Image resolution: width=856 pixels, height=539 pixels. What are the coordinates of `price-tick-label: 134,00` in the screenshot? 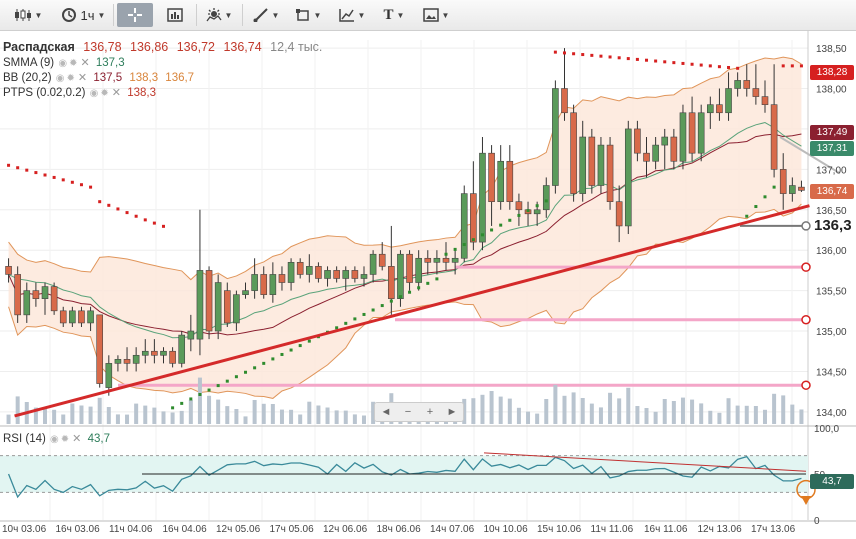 It's located at (831, 413).